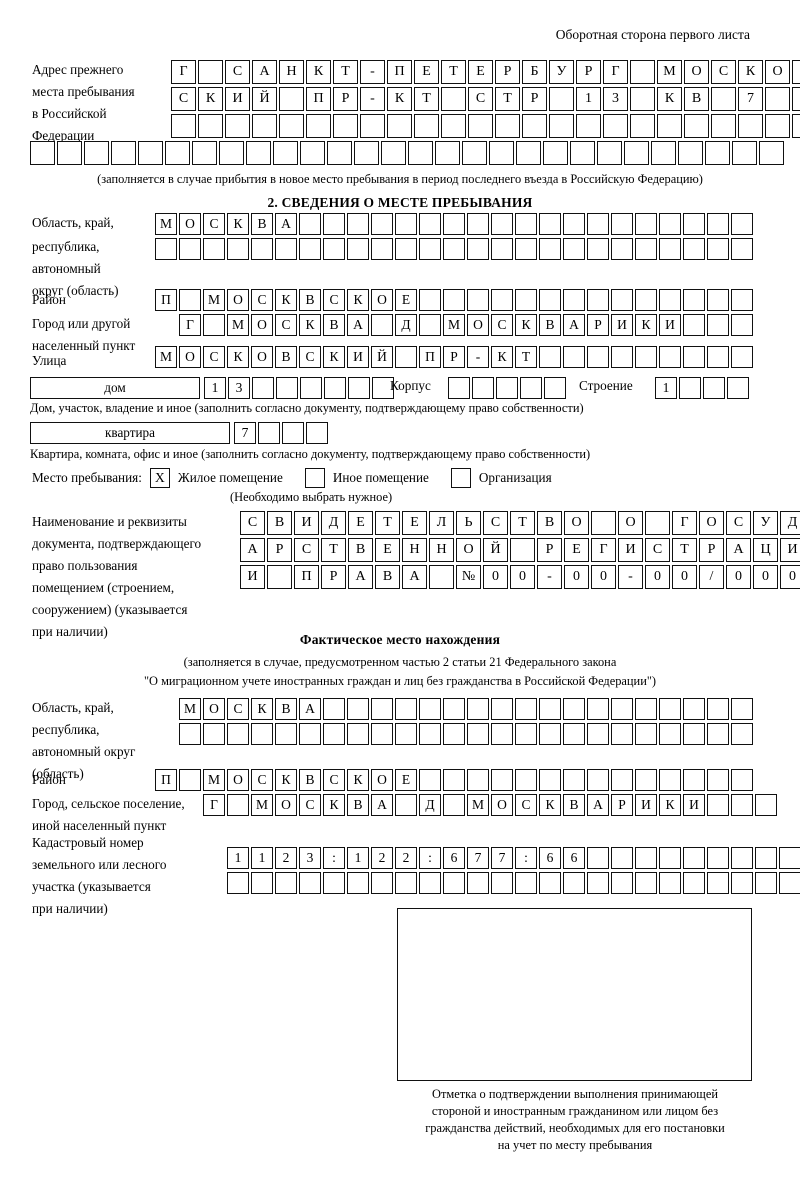 The height and width of the screenshot is (1180, 800). Describe the element at coordinates (215, 388) in the screenshot. I see `house-cells-cell-1: 1` at that location.